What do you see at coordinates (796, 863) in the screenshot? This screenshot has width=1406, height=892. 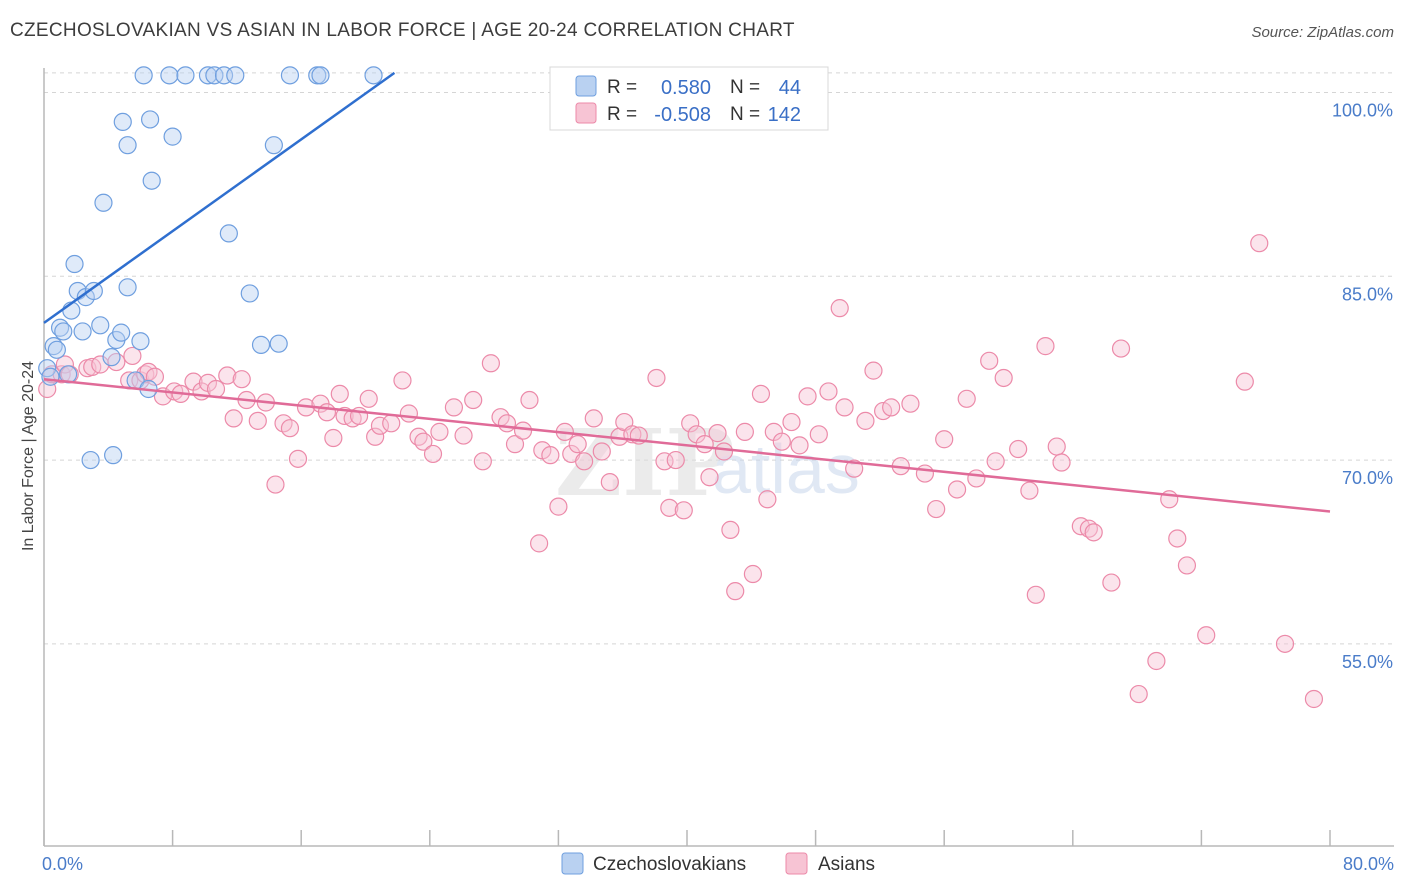 I see `series-legend-swatch-asian` at bounding box center [796, 863].